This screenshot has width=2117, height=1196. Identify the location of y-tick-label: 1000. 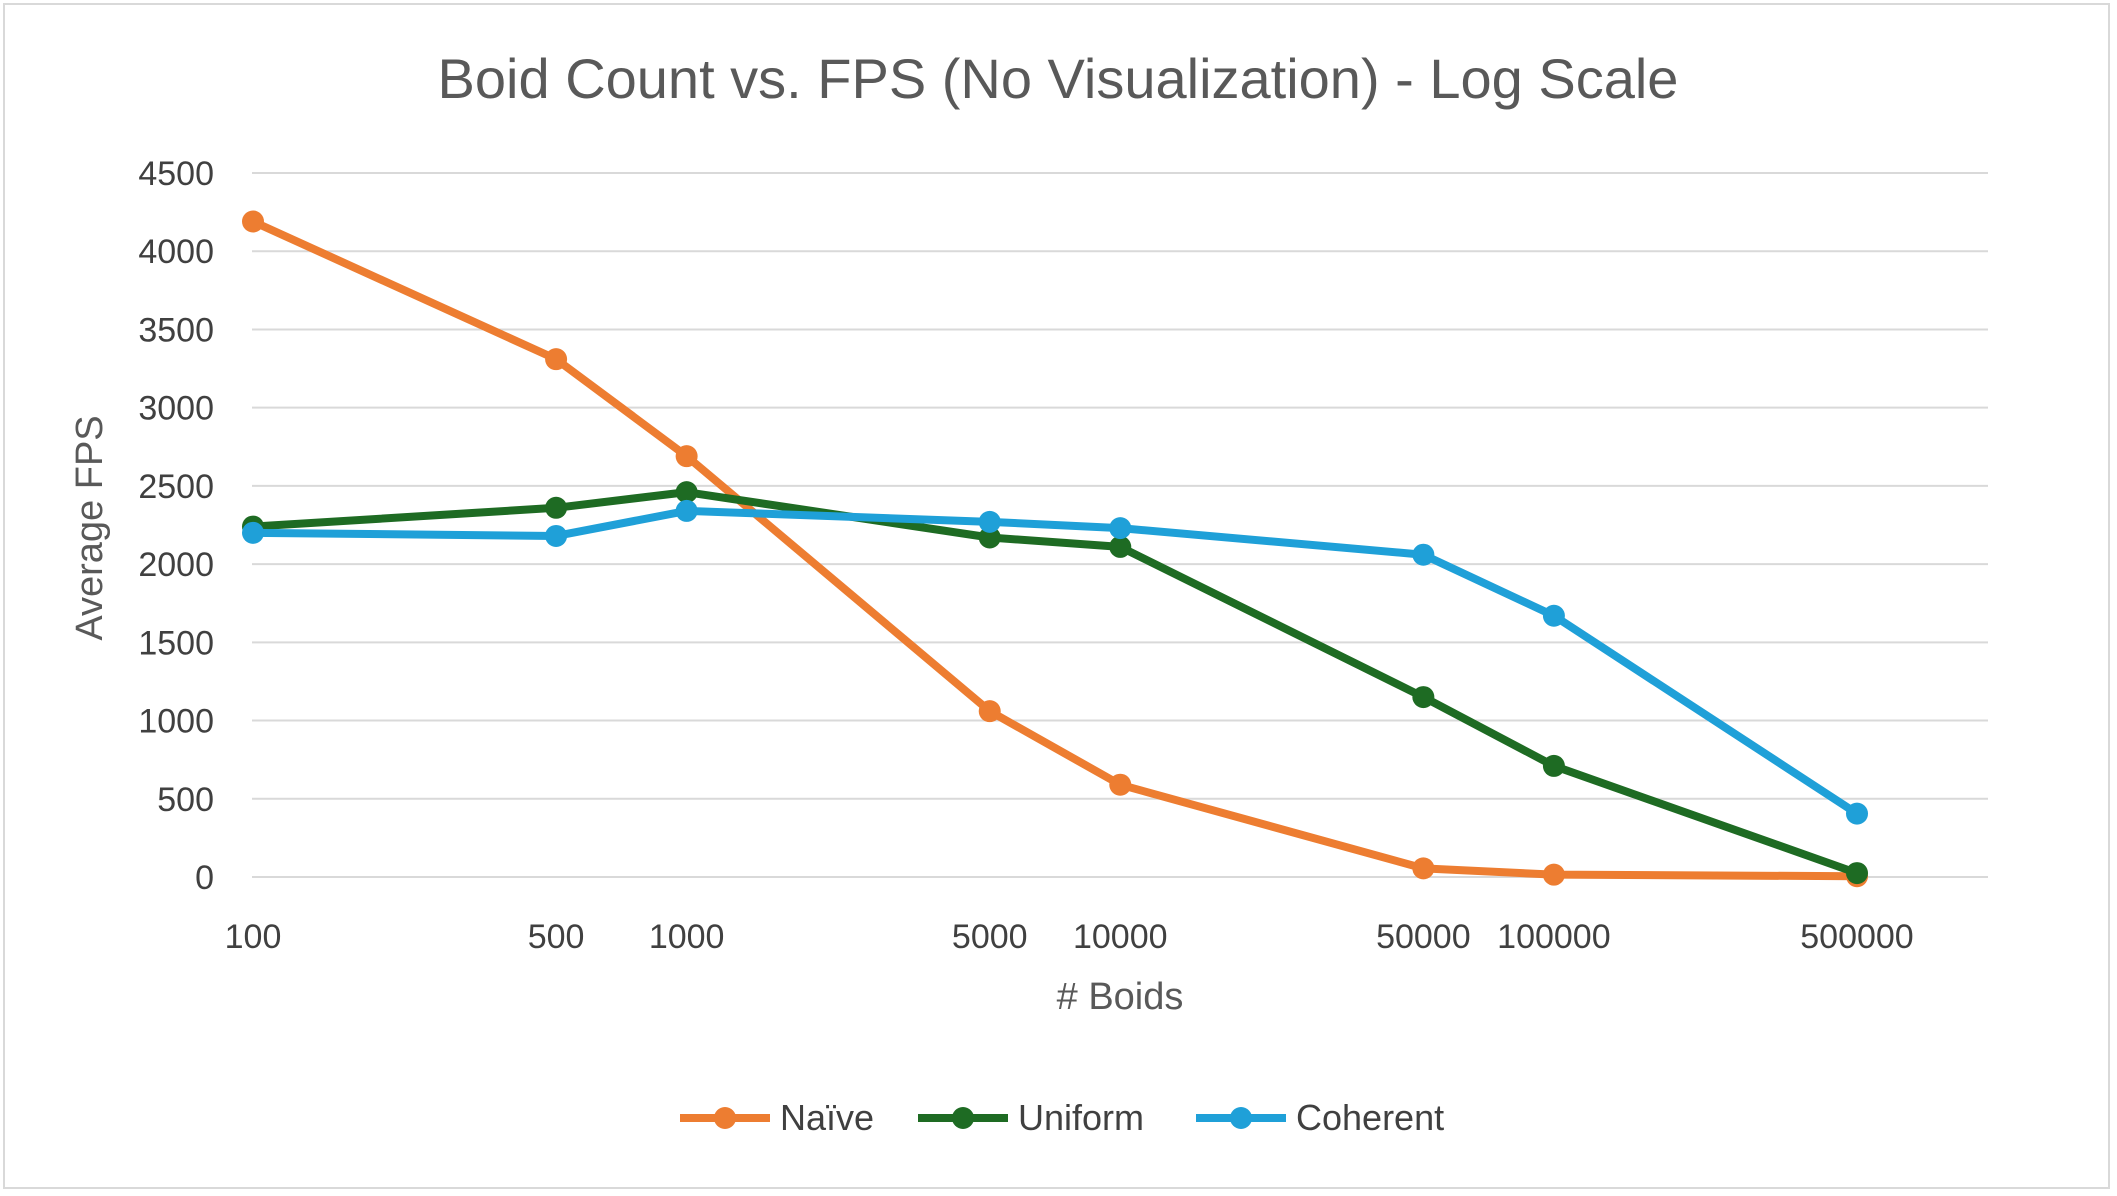
(176, 722).